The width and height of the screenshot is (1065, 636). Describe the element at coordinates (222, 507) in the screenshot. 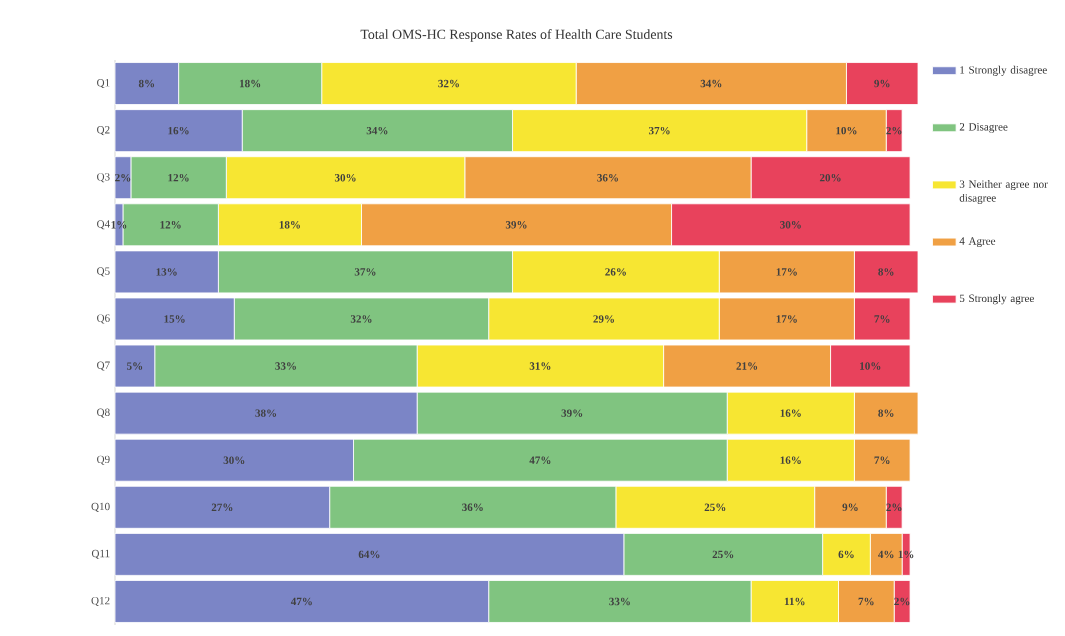

I see `data-label: 27%` at that location.